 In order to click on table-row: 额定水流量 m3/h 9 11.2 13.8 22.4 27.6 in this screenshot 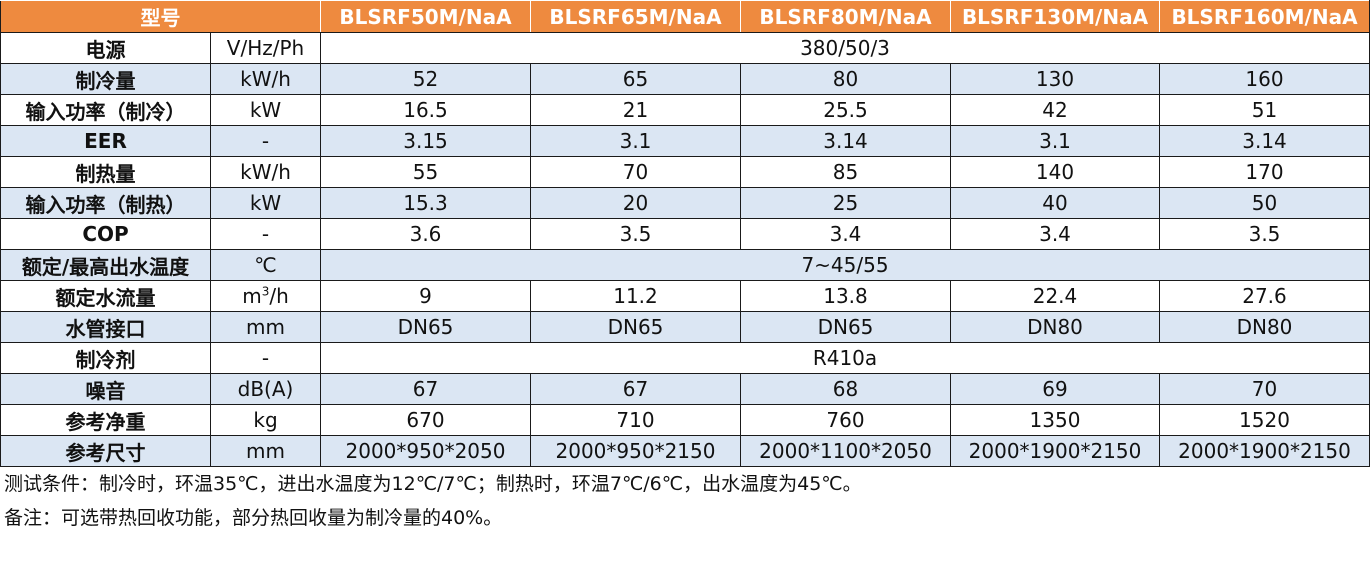, I will do `click(685, 296)`.